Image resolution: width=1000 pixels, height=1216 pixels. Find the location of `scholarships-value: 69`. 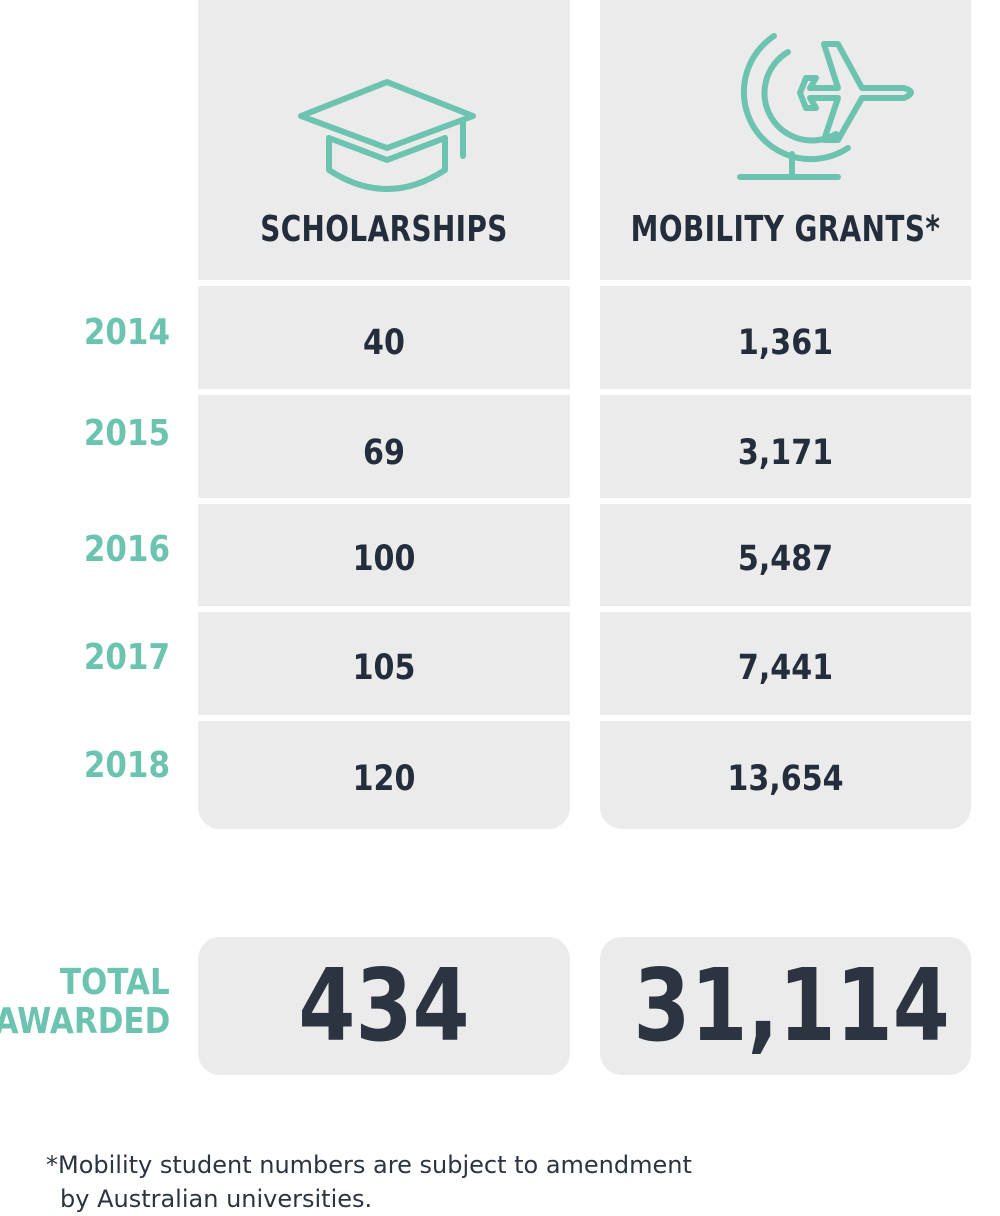

scholarships-value: 69 is located at coordinates (384, 453).